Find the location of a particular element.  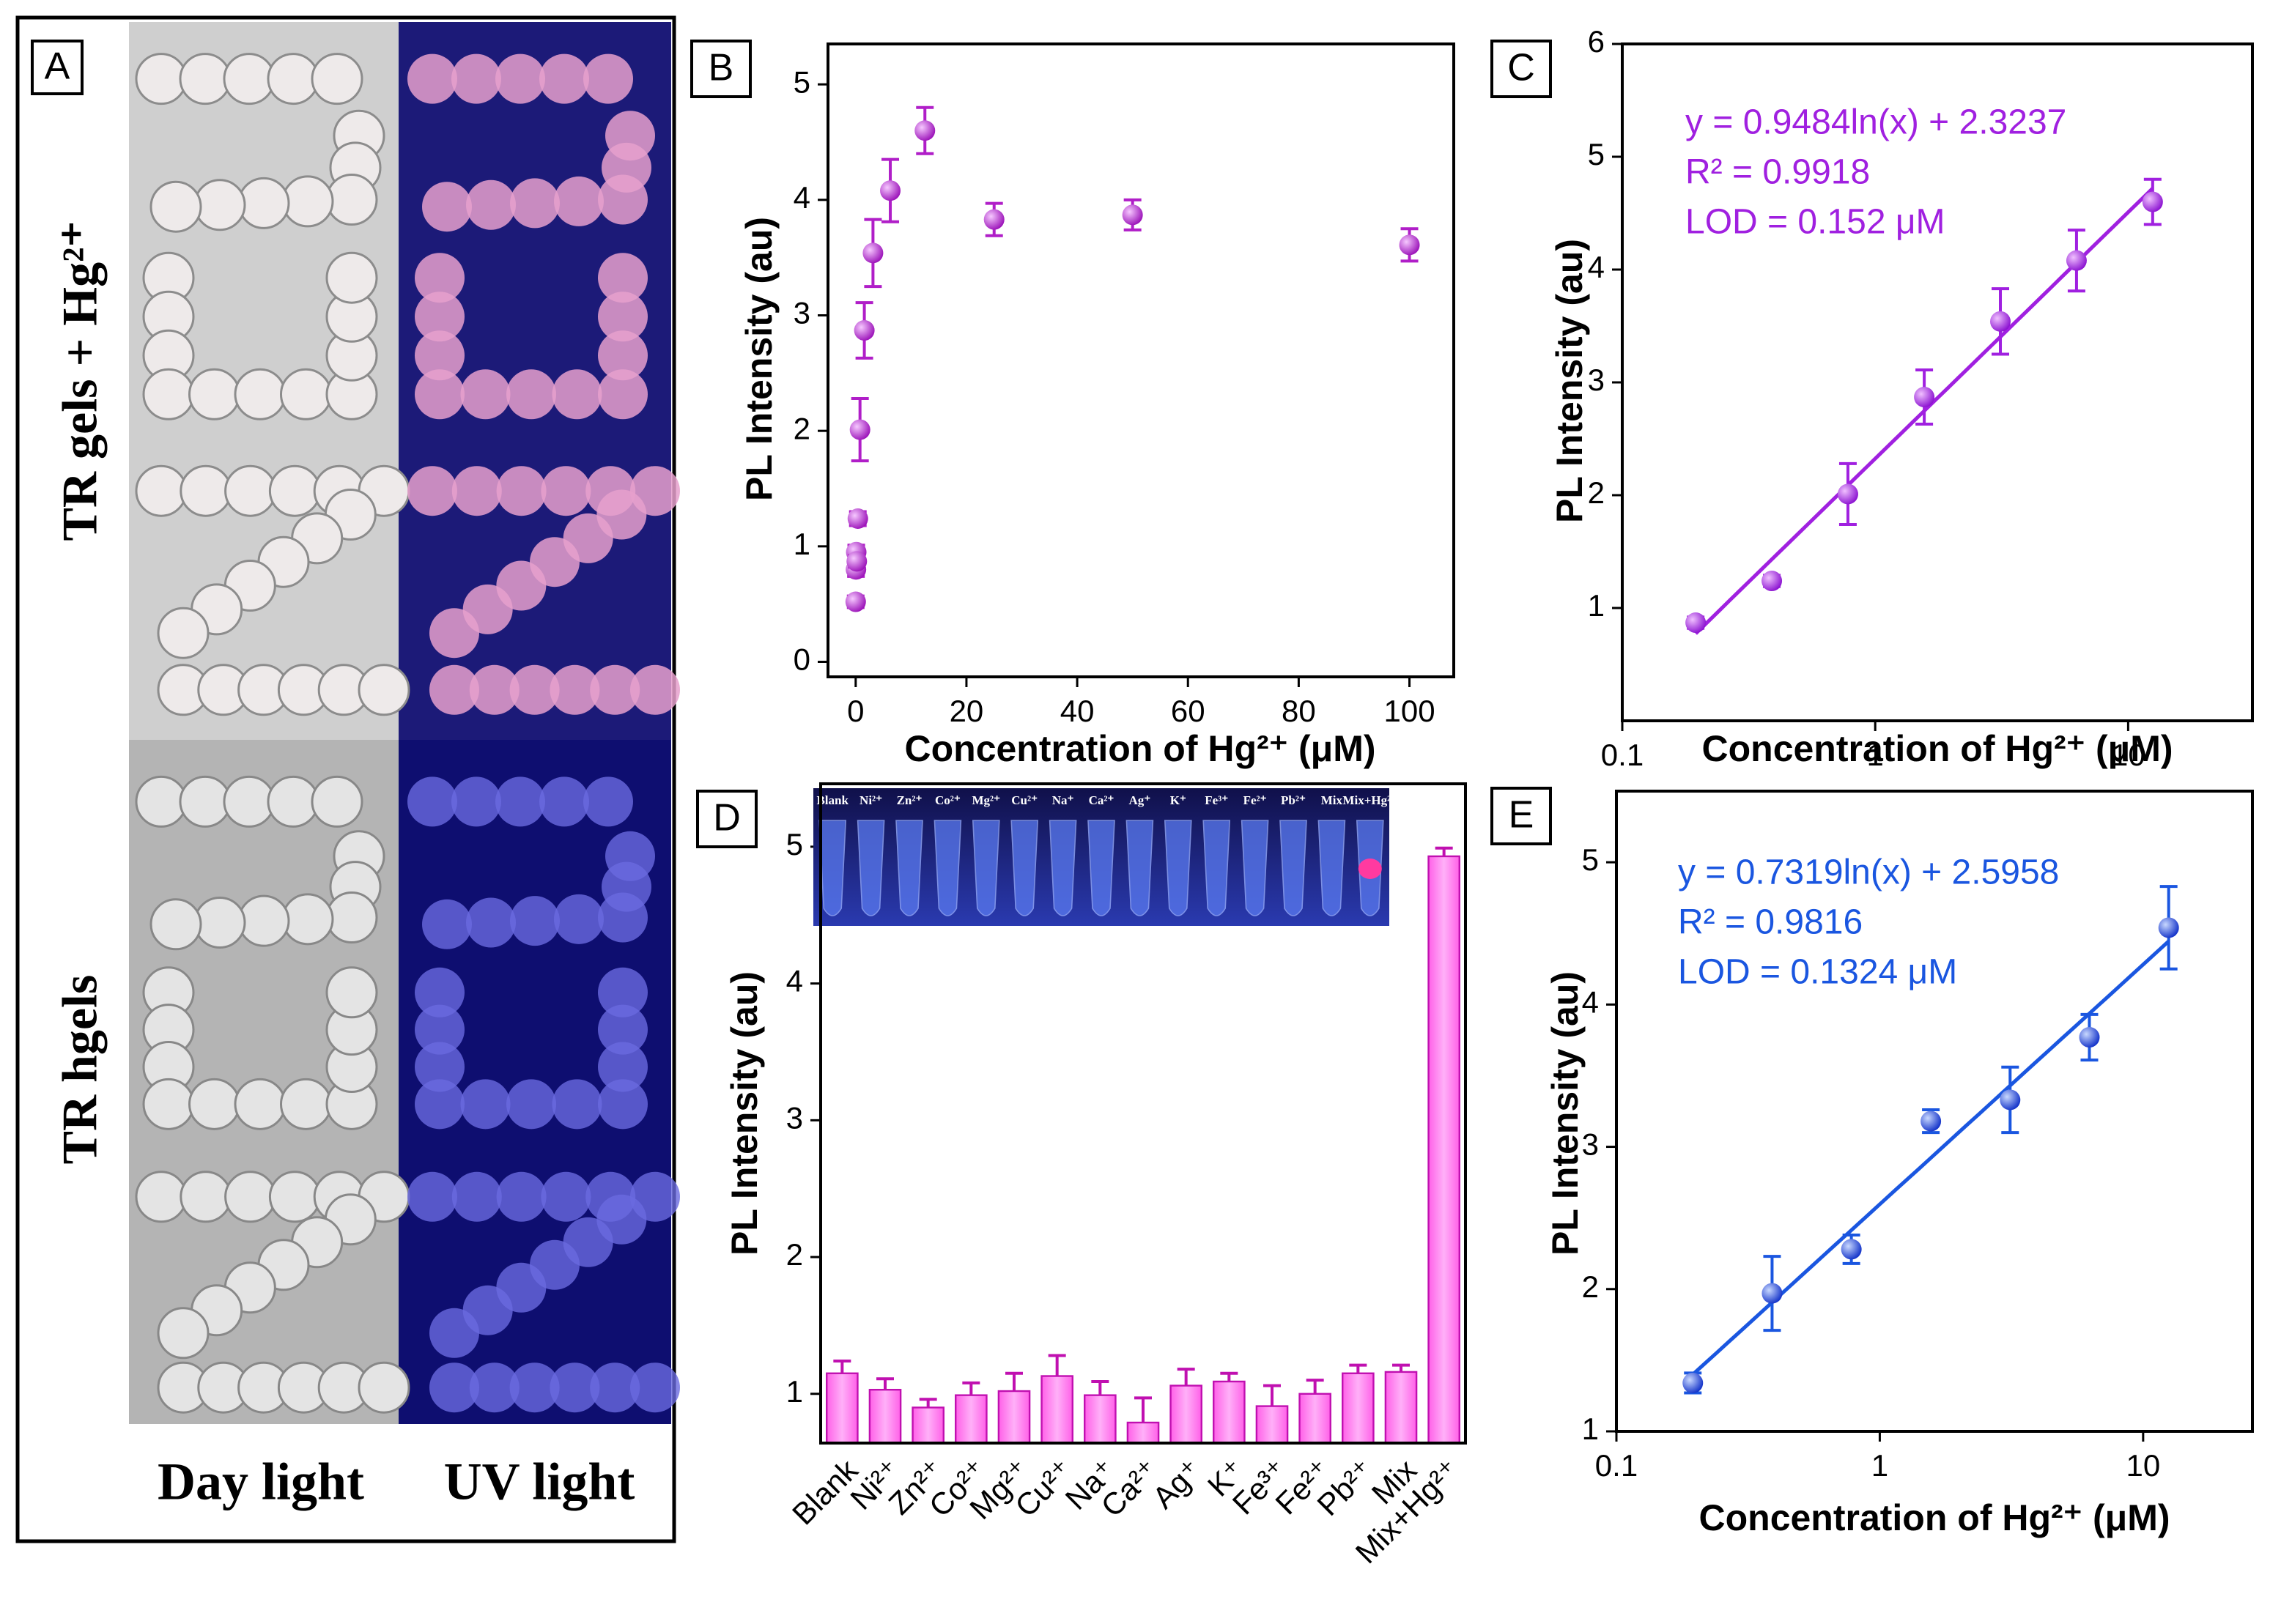

inset-label: Ni²⁺ is located at coordinates (871, 800).